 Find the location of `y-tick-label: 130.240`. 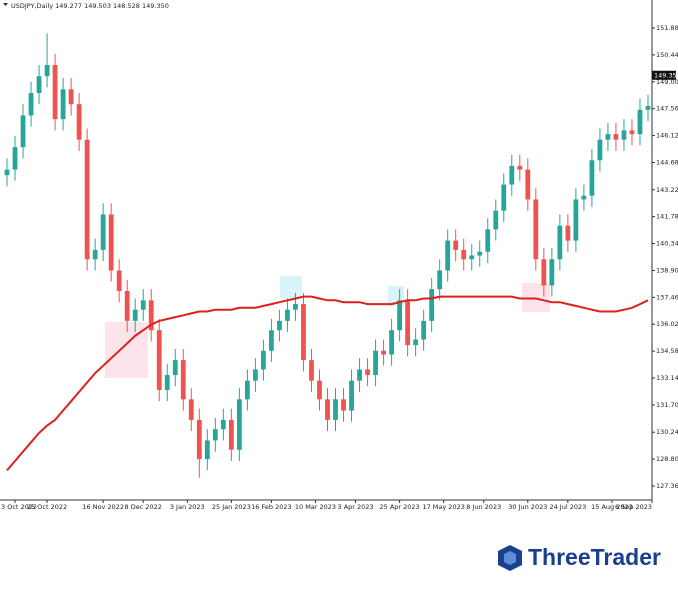

y-tick-label: 130.240 is located at coordinates (667, 432).